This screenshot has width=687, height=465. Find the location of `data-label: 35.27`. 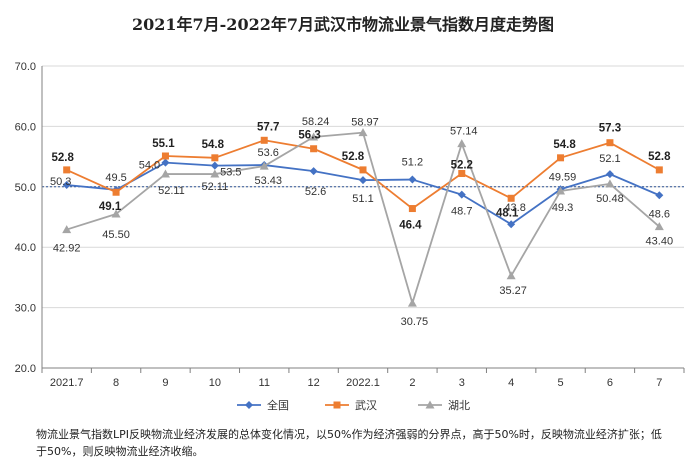

data-label: 35.27 is located at coordinates (513, 291).